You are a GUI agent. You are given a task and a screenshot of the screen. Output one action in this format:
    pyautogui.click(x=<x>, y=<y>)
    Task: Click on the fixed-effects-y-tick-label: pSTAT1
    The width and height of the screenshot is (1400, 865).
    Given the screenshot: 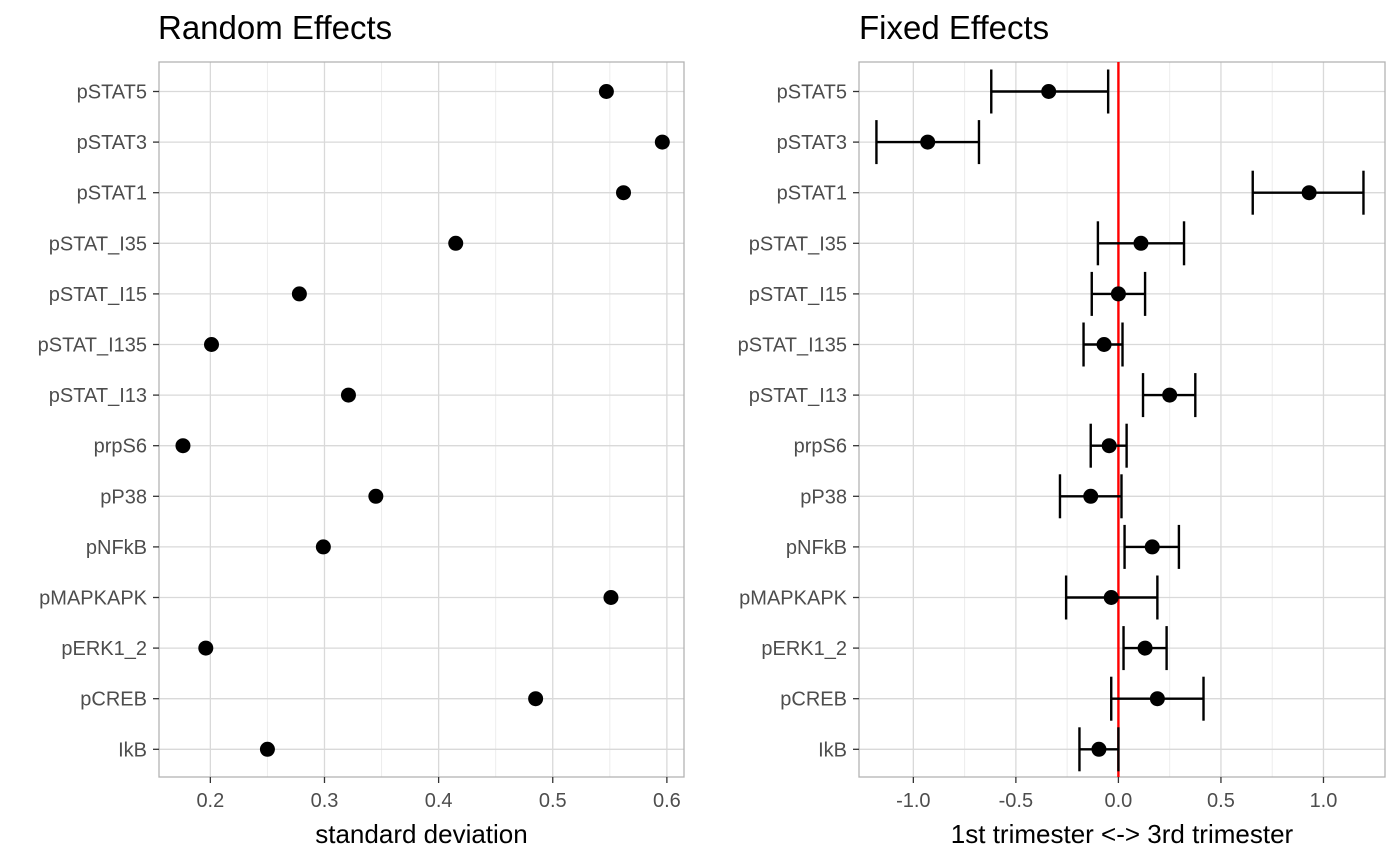 What is the action you would take?
    pyautogui.click(x=812, y=194)
    